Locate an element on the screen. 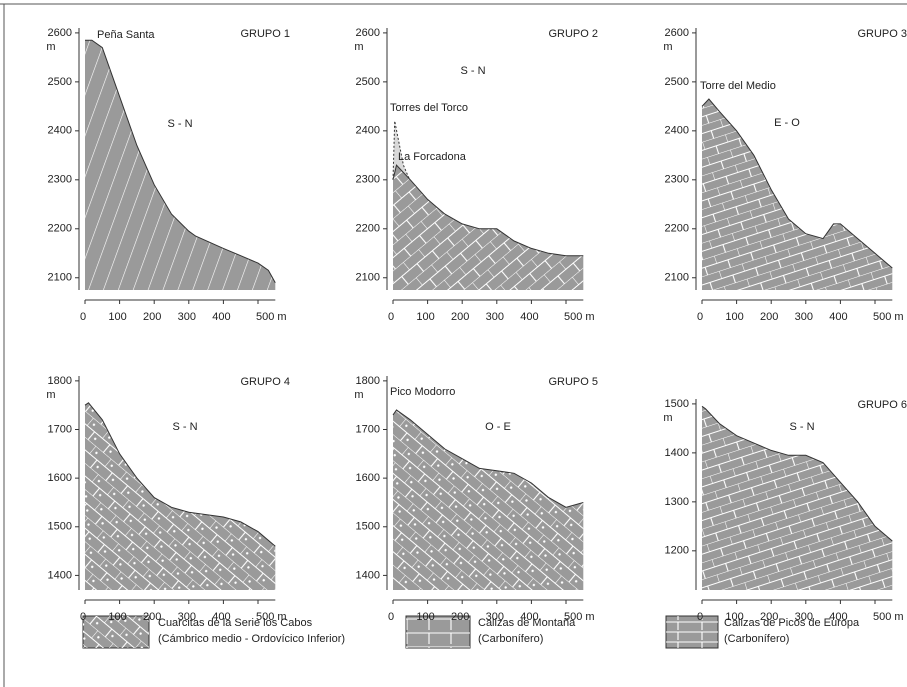 This screenshot has width=907, height=687. legend-label: (Cámbrico medio - Ordovícico Inferior) is located at coordinates (251, 639).